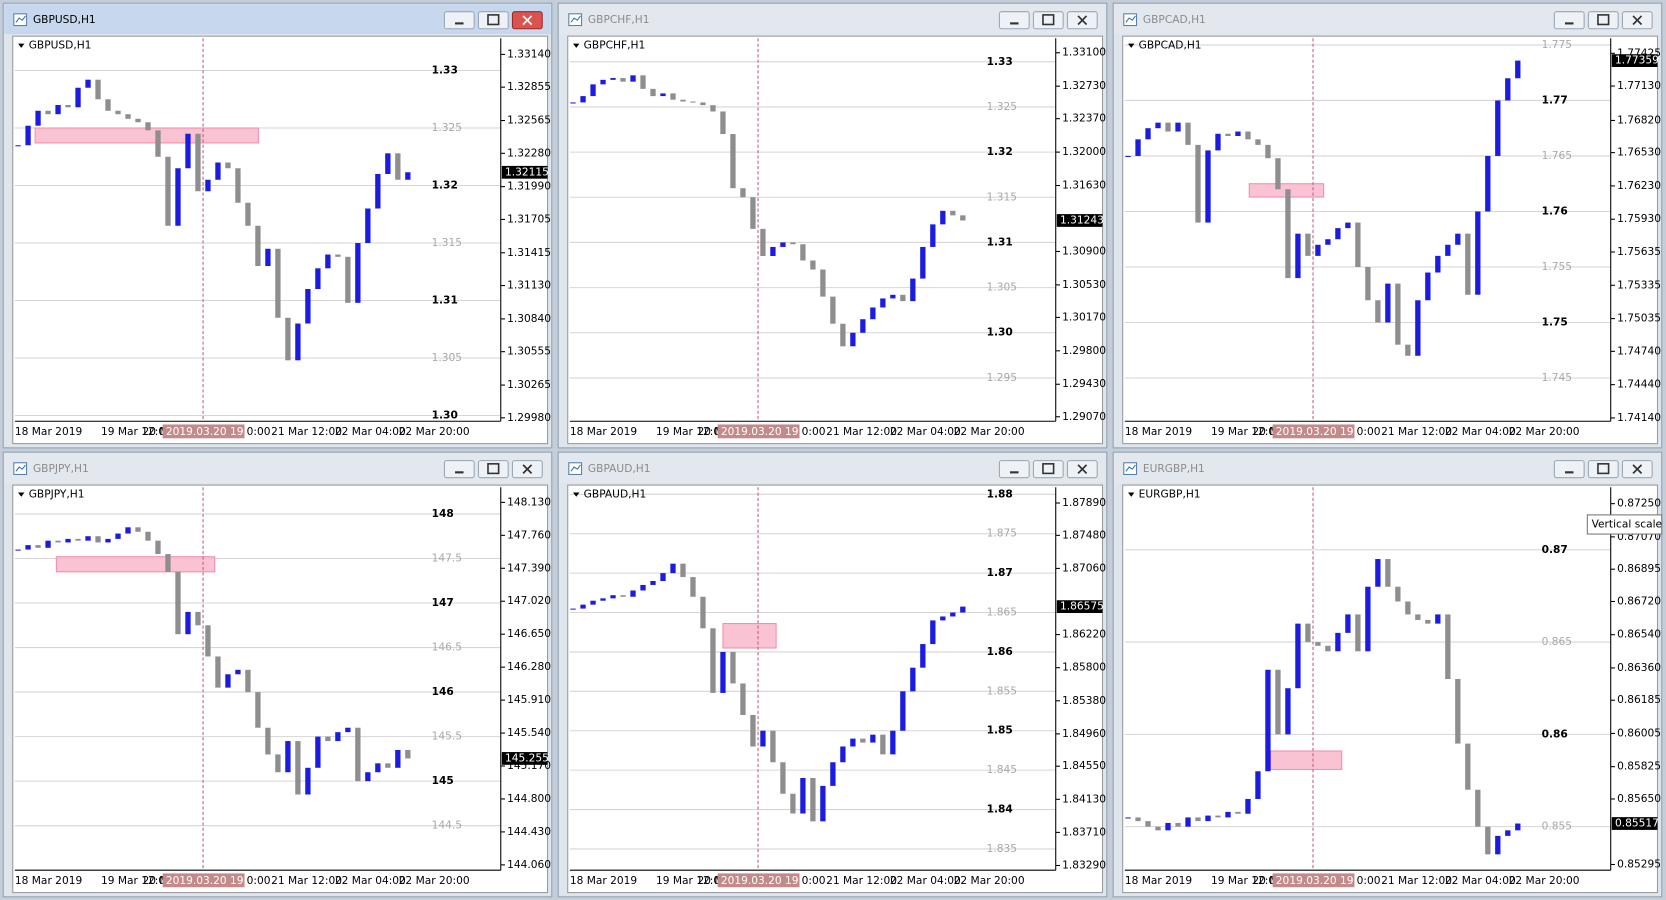 This screenshot has width=1666, height=900. I want to click on price-level-label: 1.32, so click(1000, 151).